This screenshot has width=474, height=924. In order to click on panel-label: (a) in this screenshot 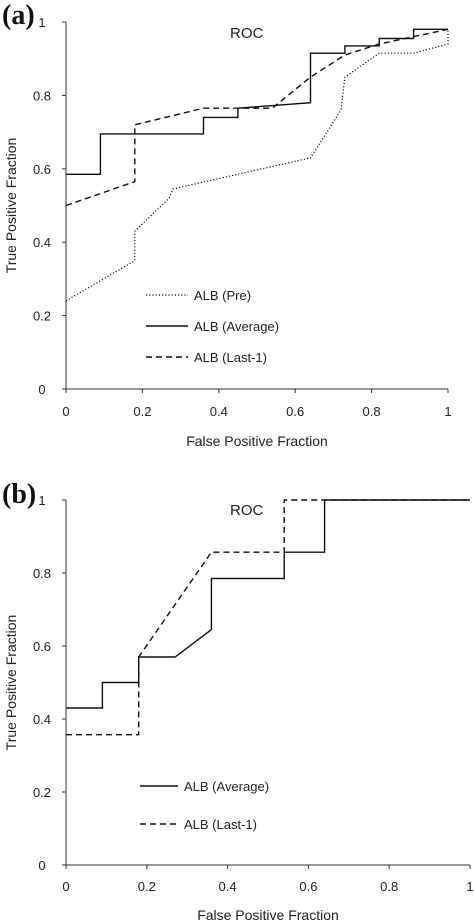, I will do `click(18, 15)`.